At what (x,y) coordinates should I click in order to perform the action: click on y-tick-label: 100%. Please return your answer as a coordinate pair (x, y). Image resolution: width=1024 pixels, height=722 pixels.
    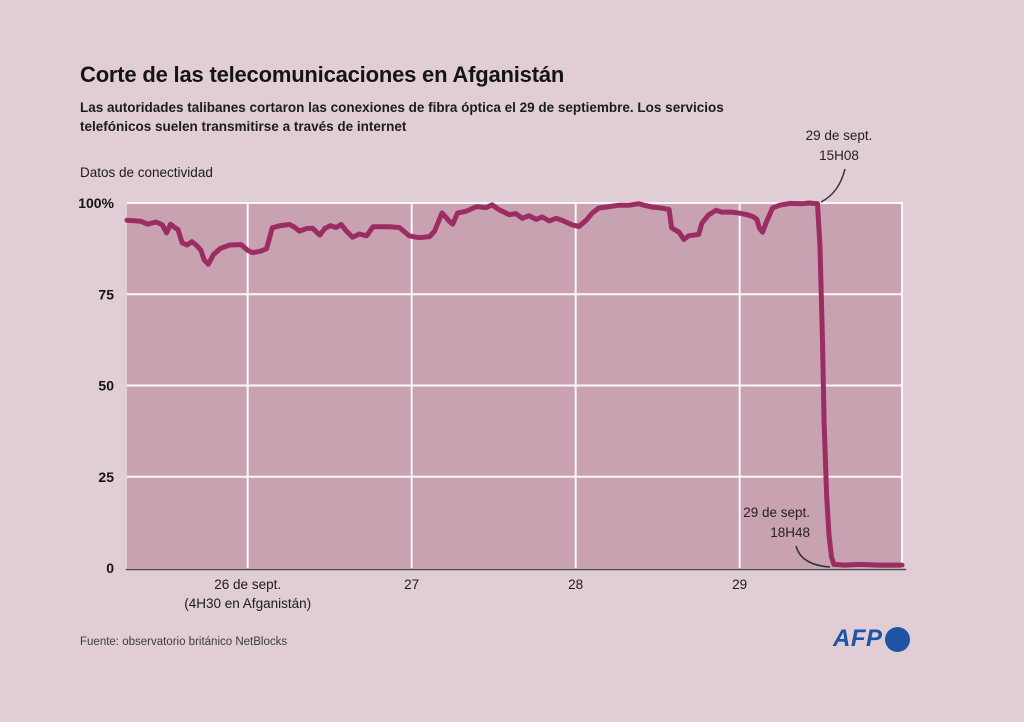
    Looking at the image, I should click on (96, 203).